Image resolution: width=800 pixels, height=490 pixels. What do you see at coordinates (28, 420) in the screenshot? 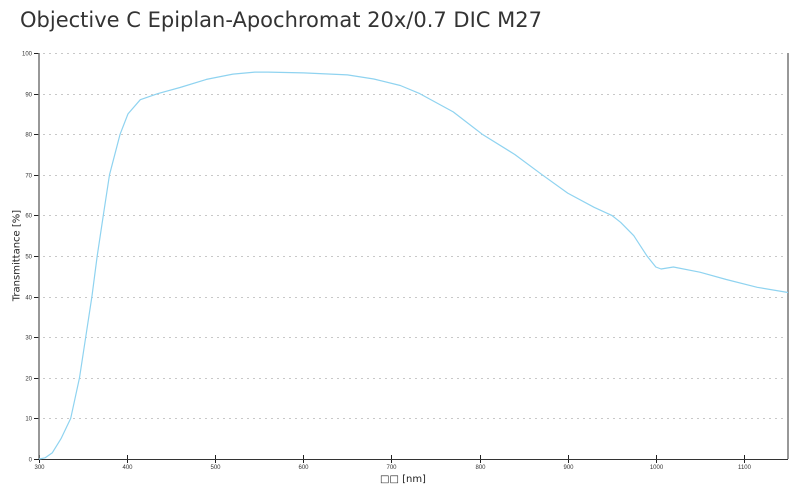
I see `y-tick-label: 10` at bounding box center [28, 420].